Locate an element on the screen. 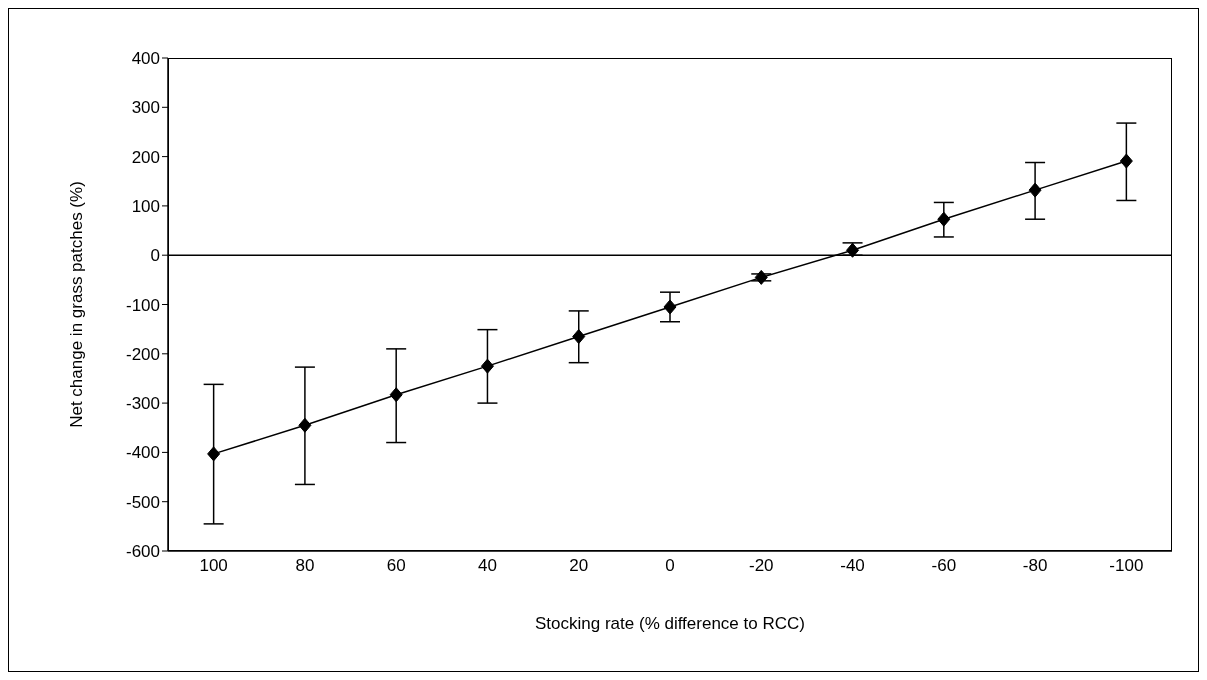 The width and height of the screenshot is (1207, 680). y-axis-title: Net change in grass patches (%) is located at coordinates (77, 304).